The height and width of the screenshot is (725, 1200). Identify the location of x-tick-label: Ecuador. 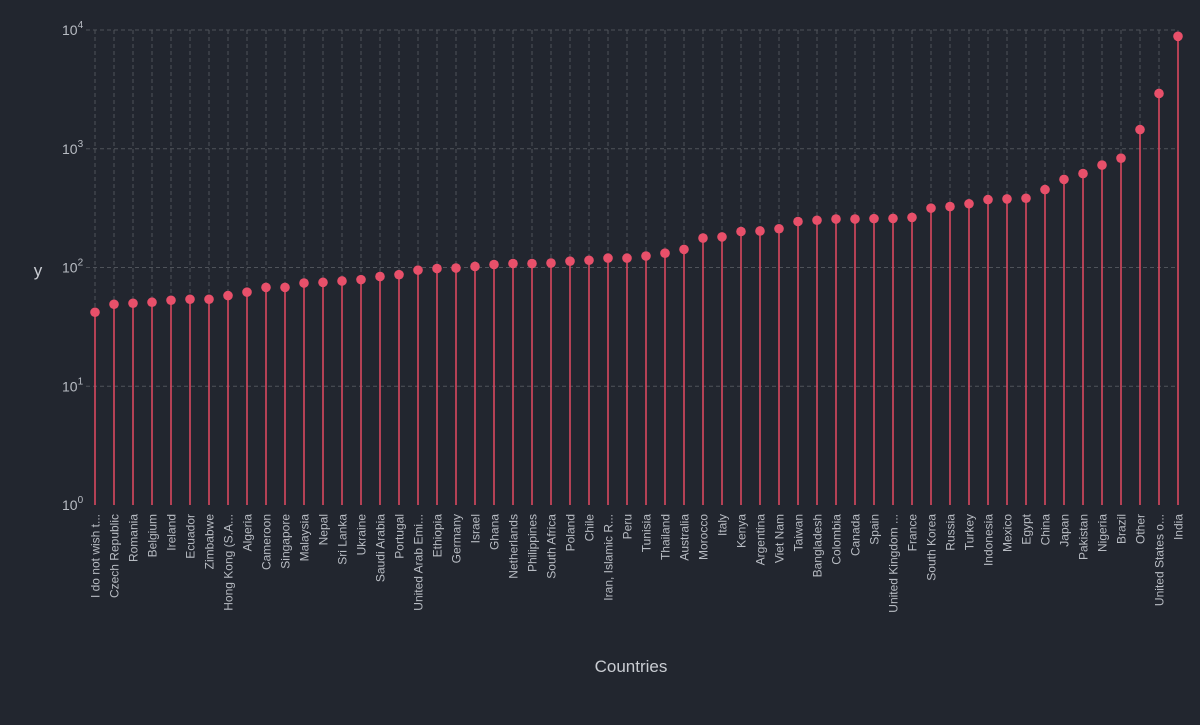
(191, 536).